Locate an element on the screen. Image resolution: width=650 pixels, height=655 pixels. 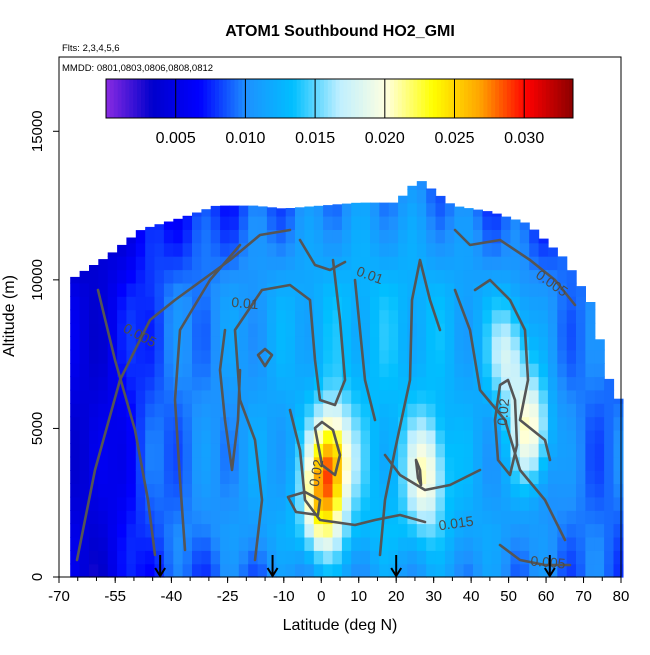
x-tick-label: -70 is located at coordinates (59, 596).